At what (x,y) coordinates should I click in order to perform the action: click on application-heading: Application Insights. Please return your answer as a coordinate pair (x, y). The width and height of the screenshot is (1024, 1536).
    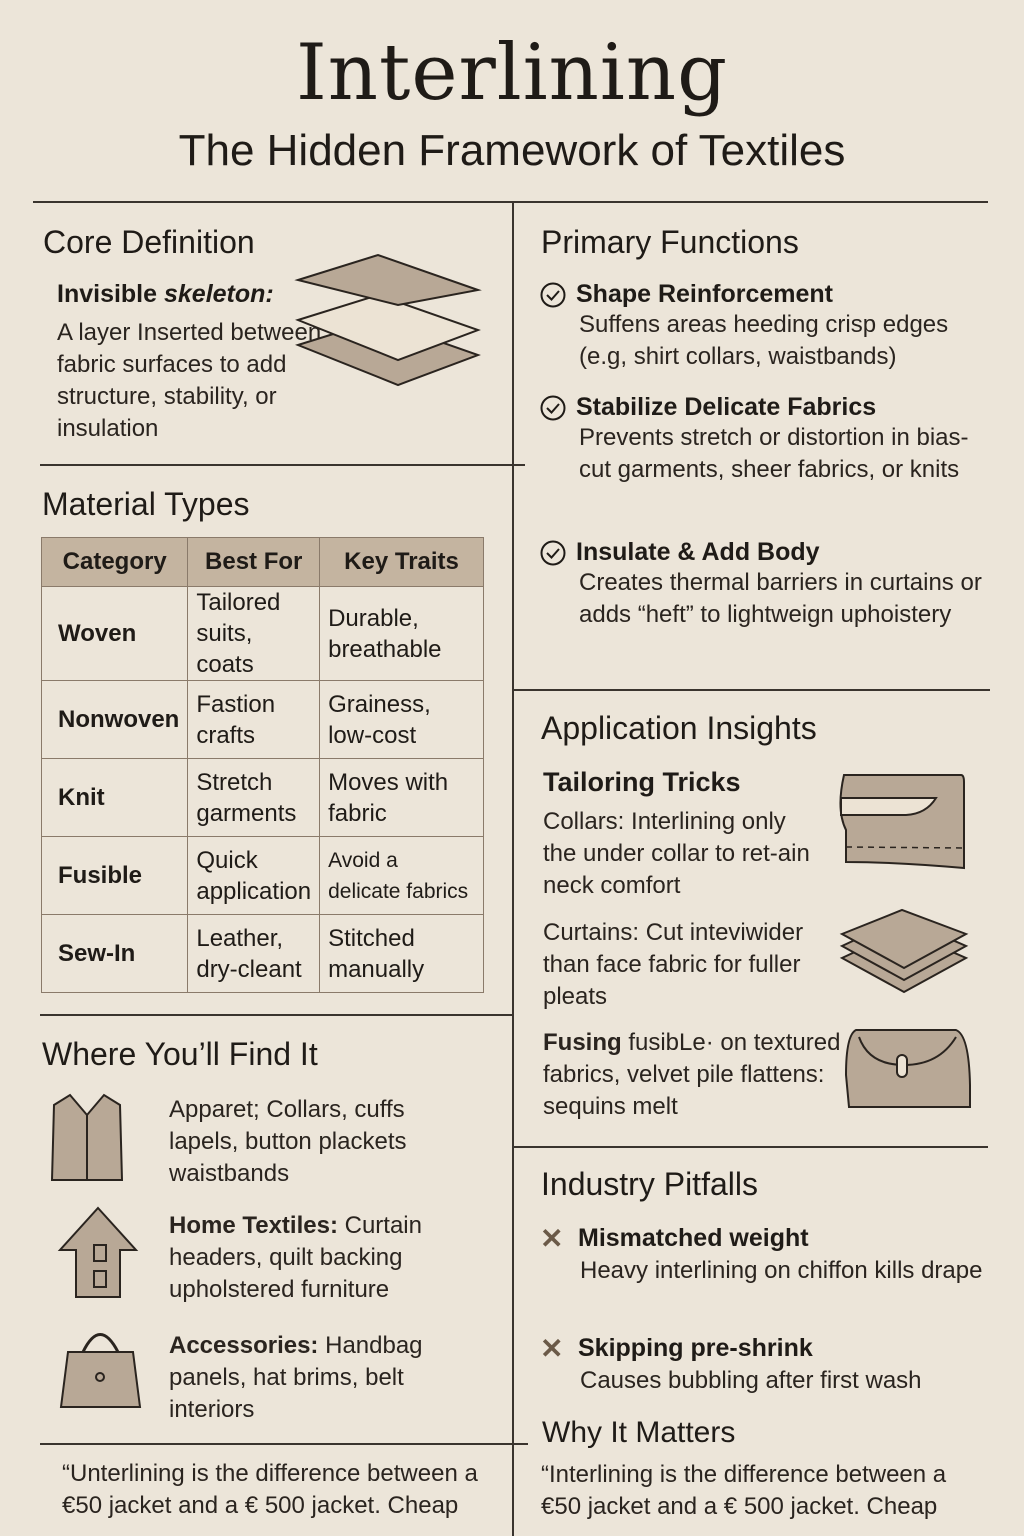
    Looking at the image, I should click on (679, 728).